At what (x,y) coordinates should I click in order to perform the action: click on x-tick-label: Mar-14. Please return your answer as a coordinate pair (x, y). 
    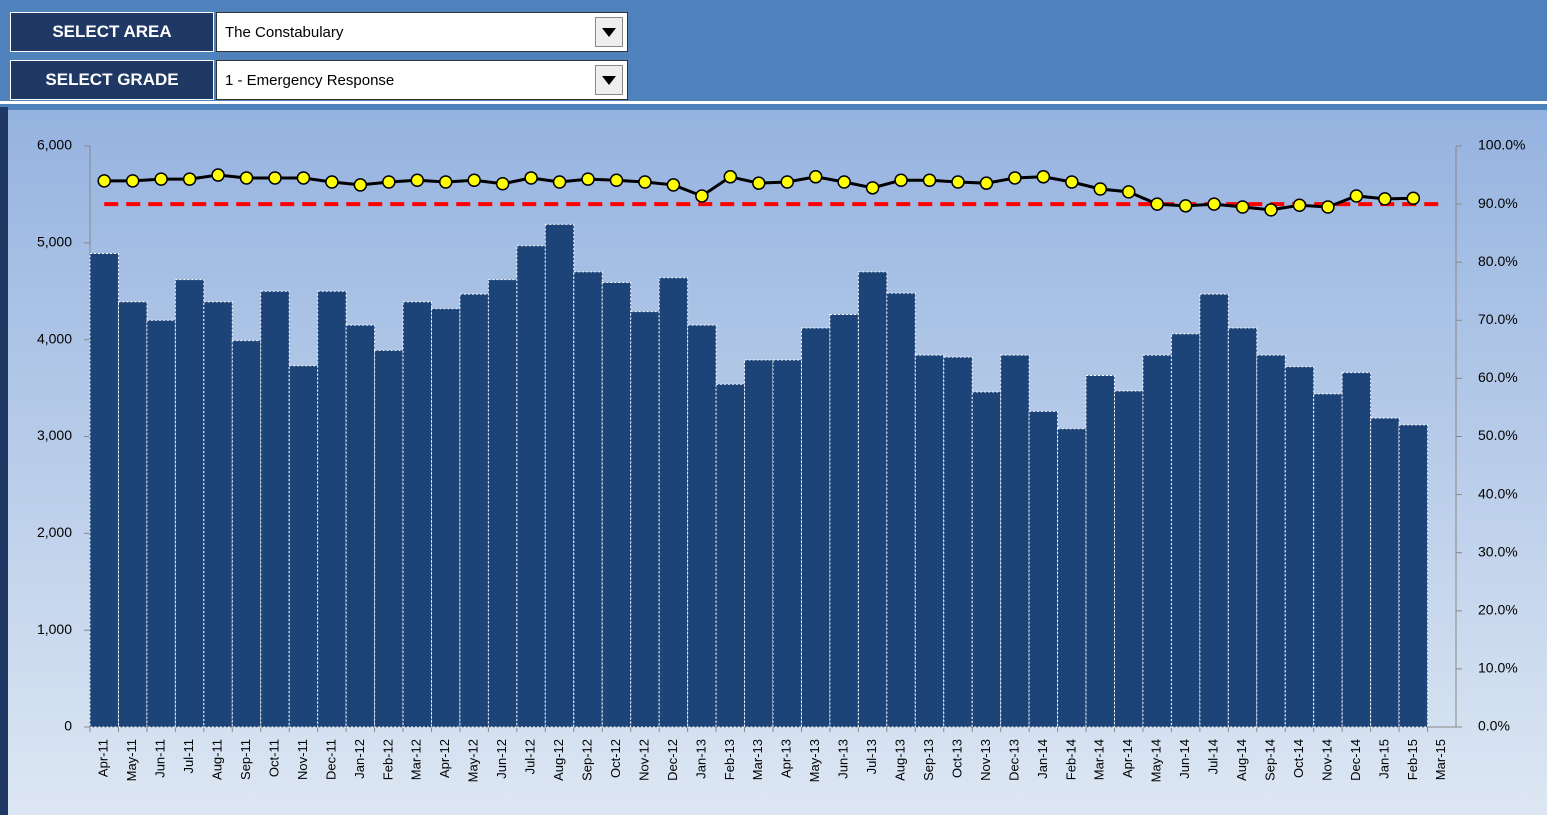
    Looking at the image, I should click on (1099, 759).